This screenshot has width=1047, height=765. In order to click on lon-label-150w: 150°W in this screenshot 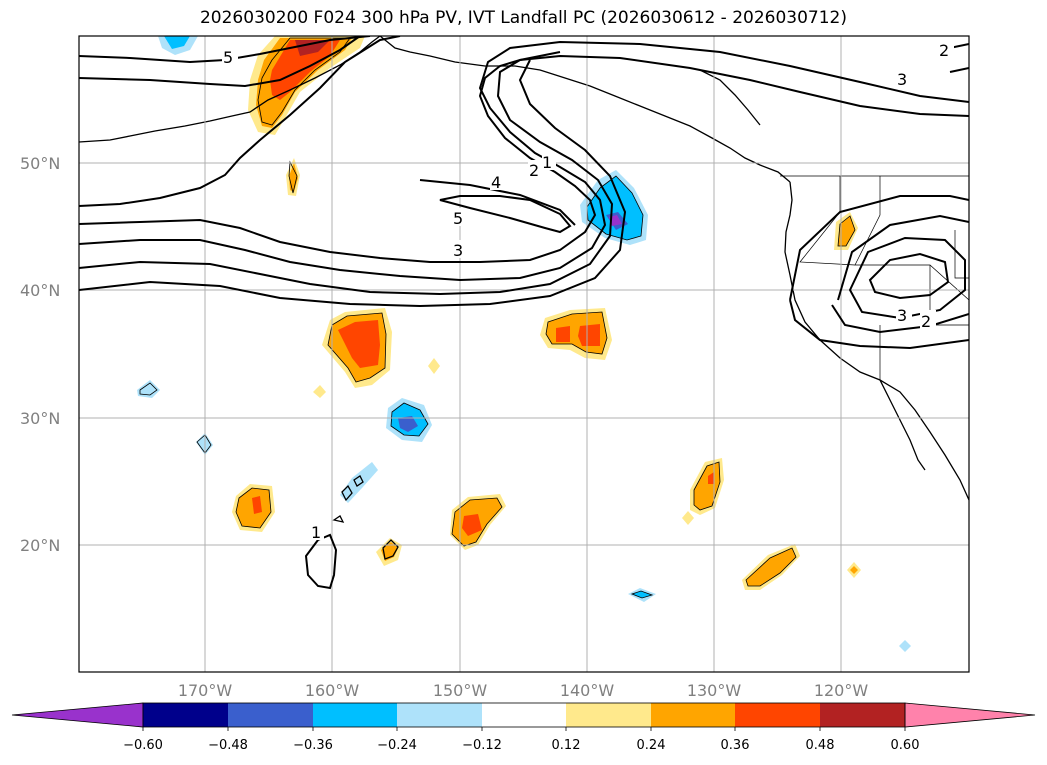, I will do `click(460, 690)`.